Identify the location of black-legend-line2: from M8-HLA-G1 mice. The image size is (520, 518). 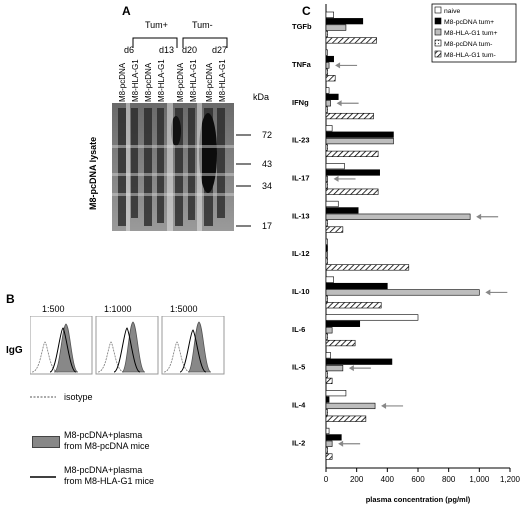
(109, 481).